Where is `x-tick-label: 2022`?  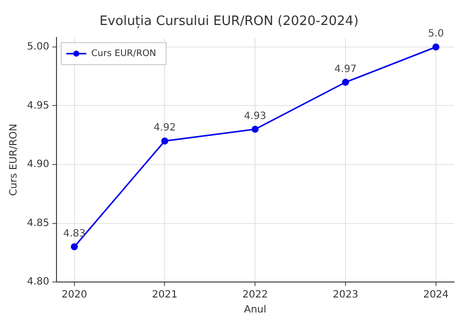
x-tick-label: 2022 is located at coordinates (255, 295).